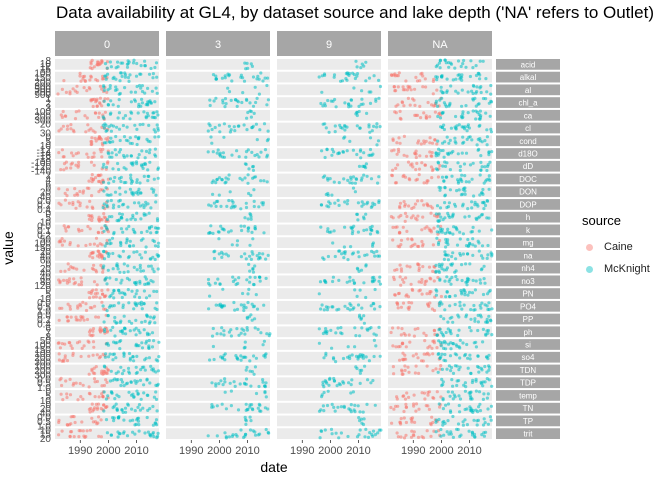  I want to click on x-tick-label: 2010, so click(469, 451).